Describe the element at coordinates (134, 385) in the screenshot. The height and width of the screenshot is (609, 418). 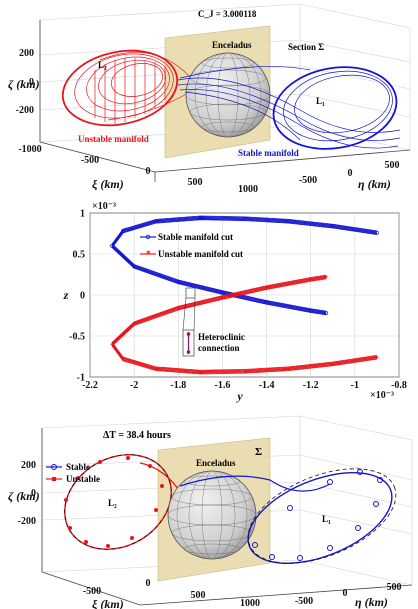
I see `mid-x-tick-1: -2` at that location.